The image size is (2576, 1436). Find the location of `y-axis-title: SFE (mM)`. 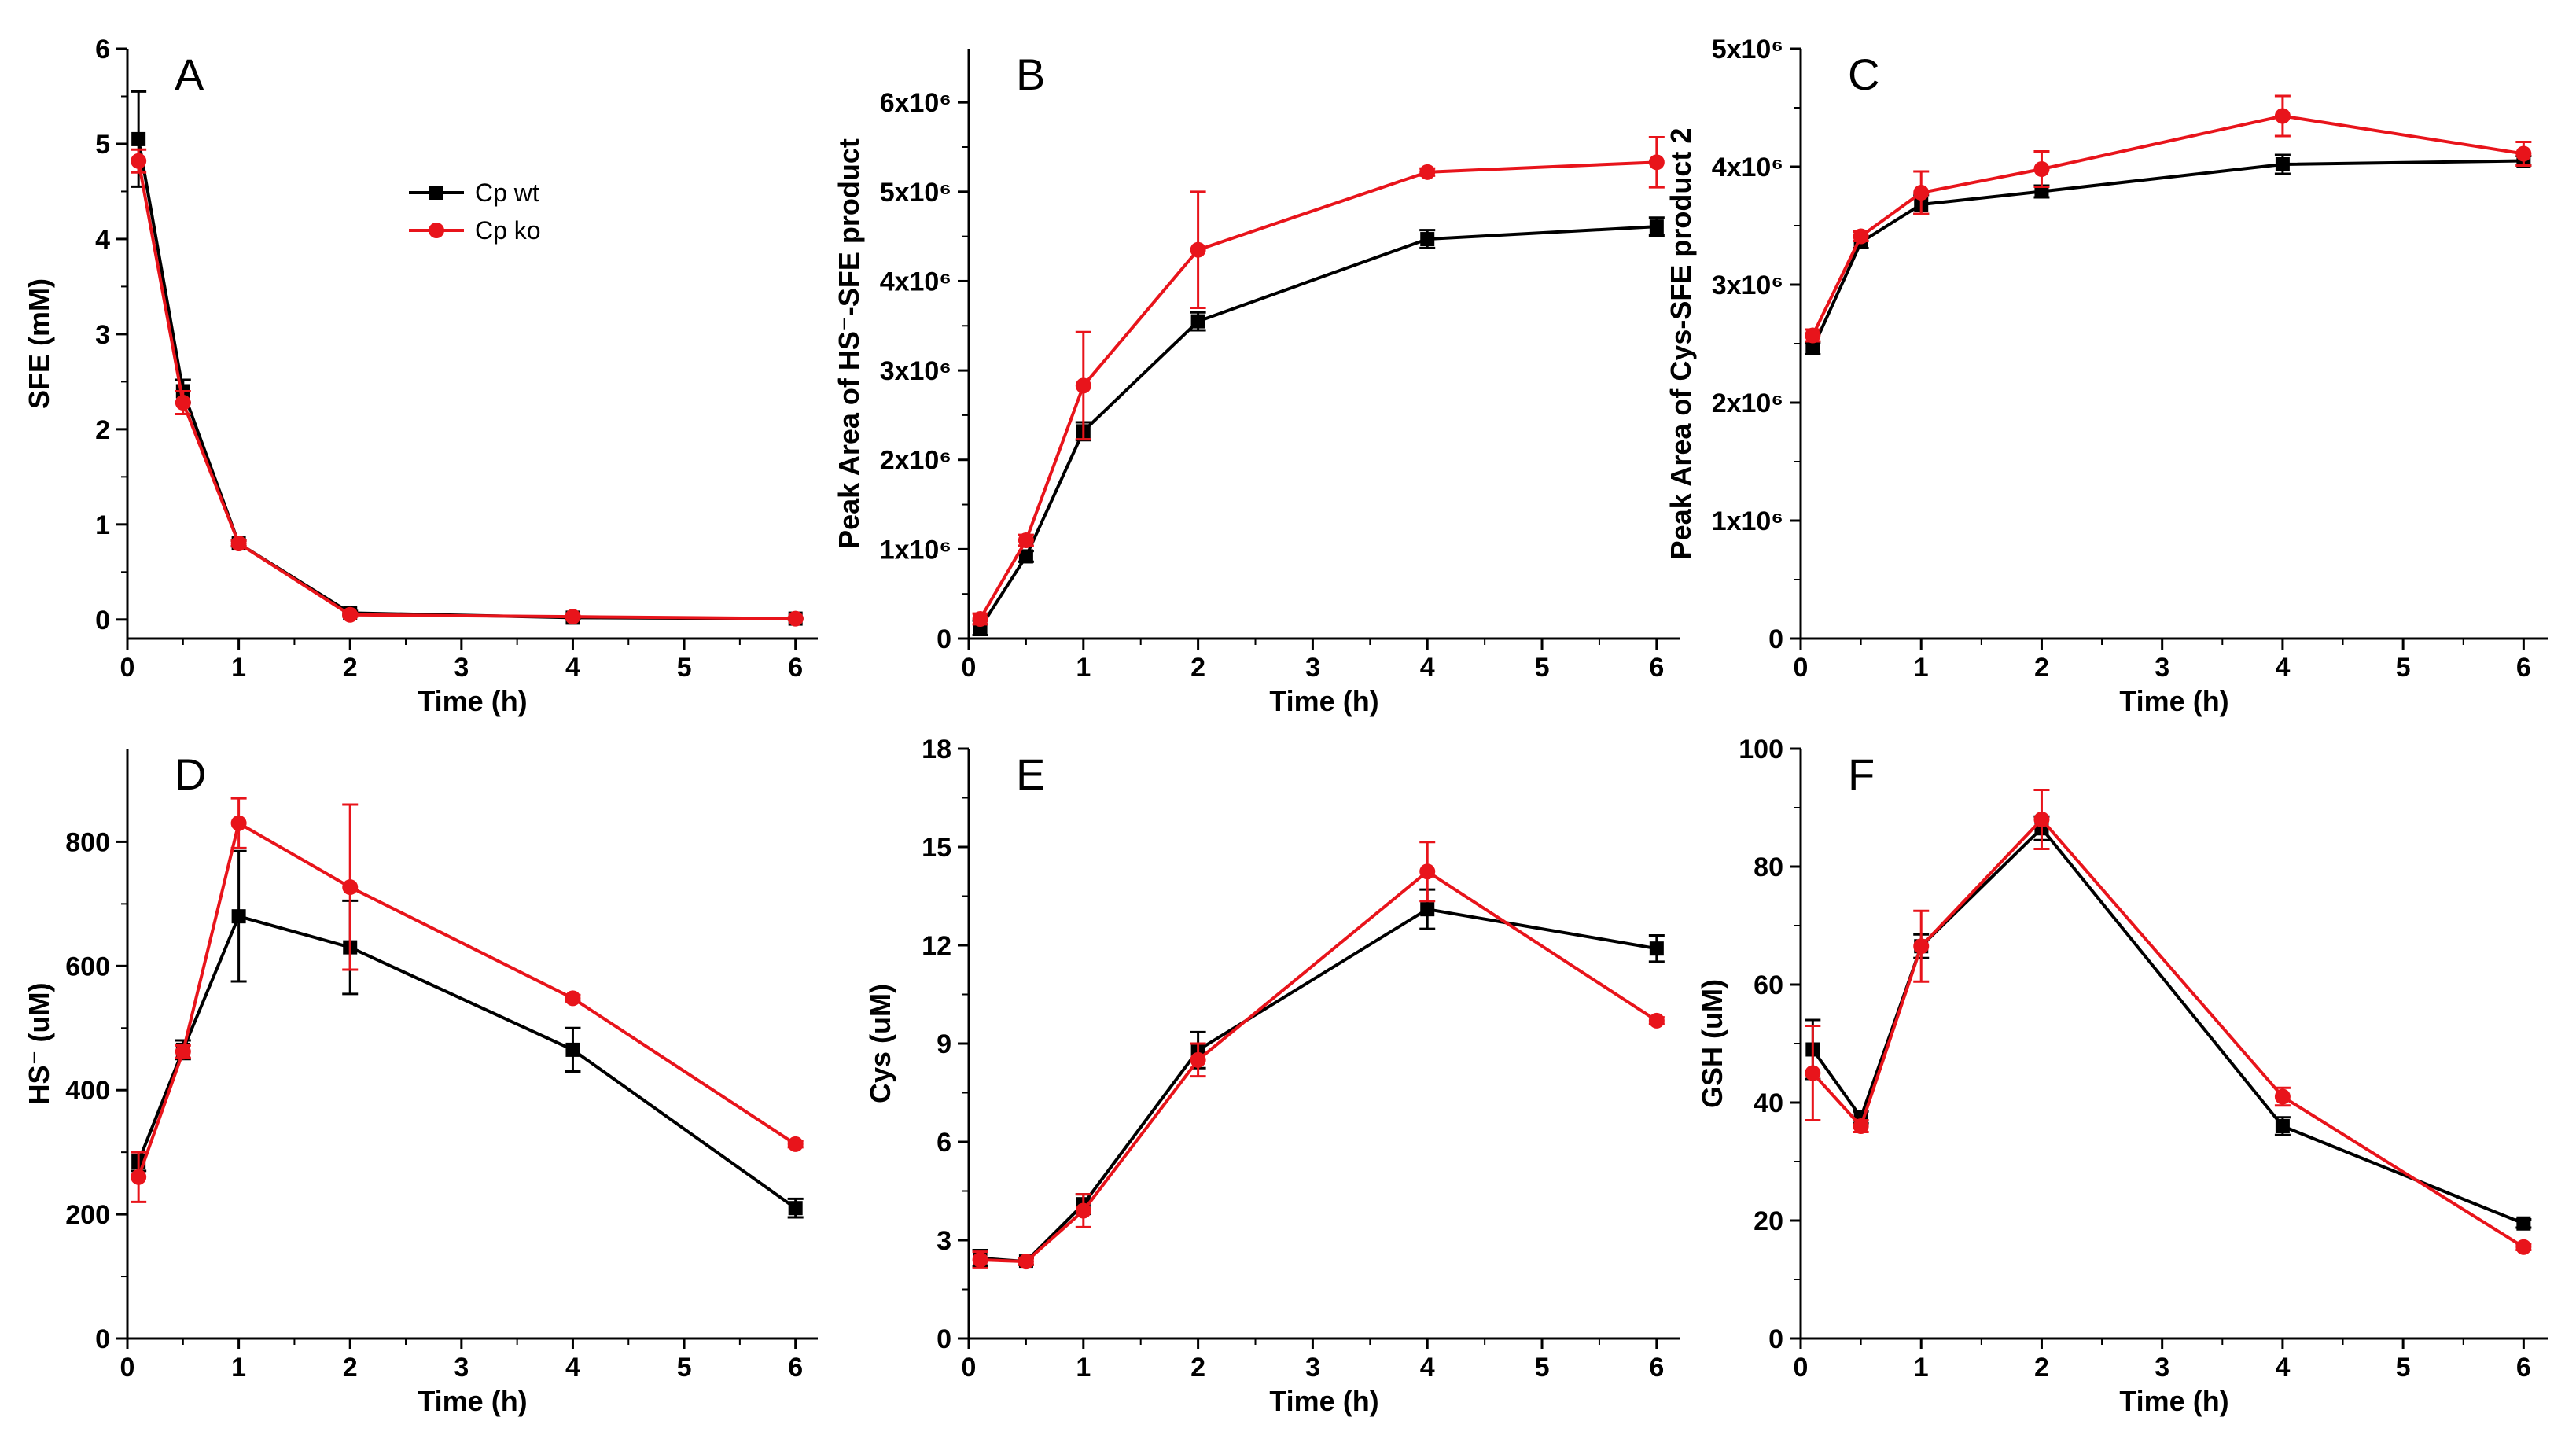

y-axis-title: SFE (mM) is located at coordinates (39, 343).